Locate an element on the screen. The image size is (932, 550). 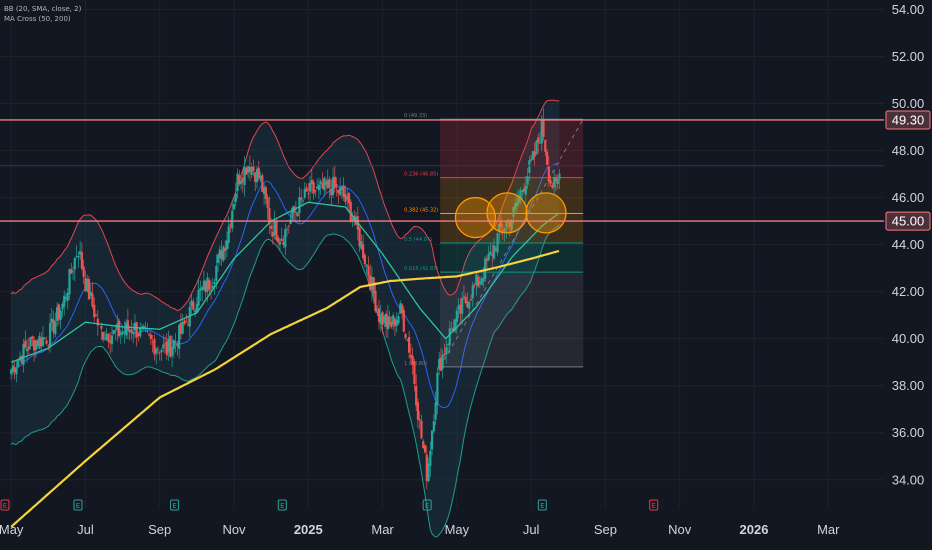
y-tick-label: 54.00 is located at coordinates (908, 9).